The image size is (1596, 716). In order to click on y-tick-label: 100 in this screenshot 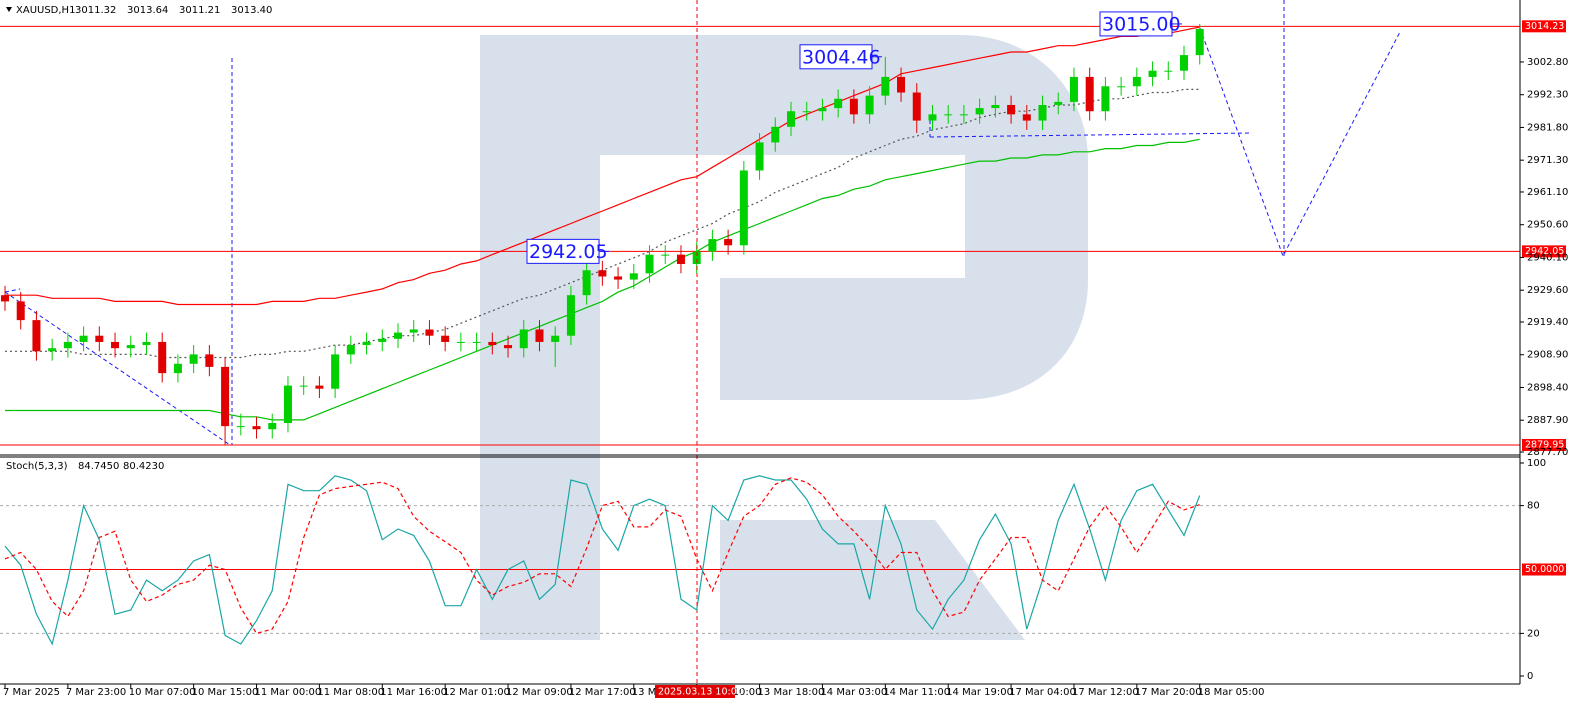, I will do `click(1536, 463)`.